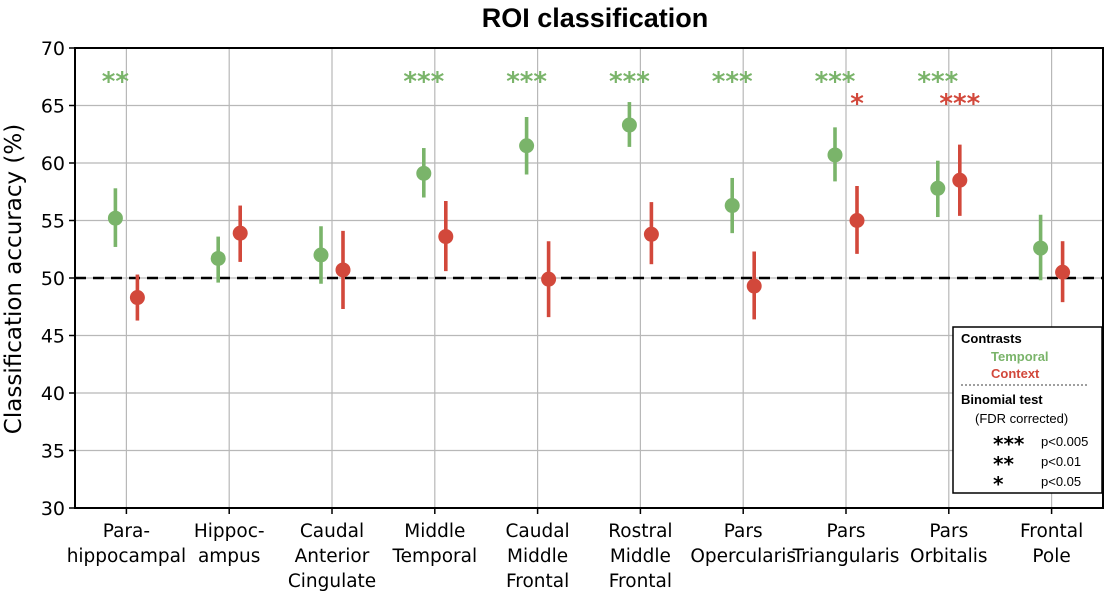 The image size is (1117, 593). I want to click on legend-binomial-subtitle: (FDR corrected), so click(1021, 418).